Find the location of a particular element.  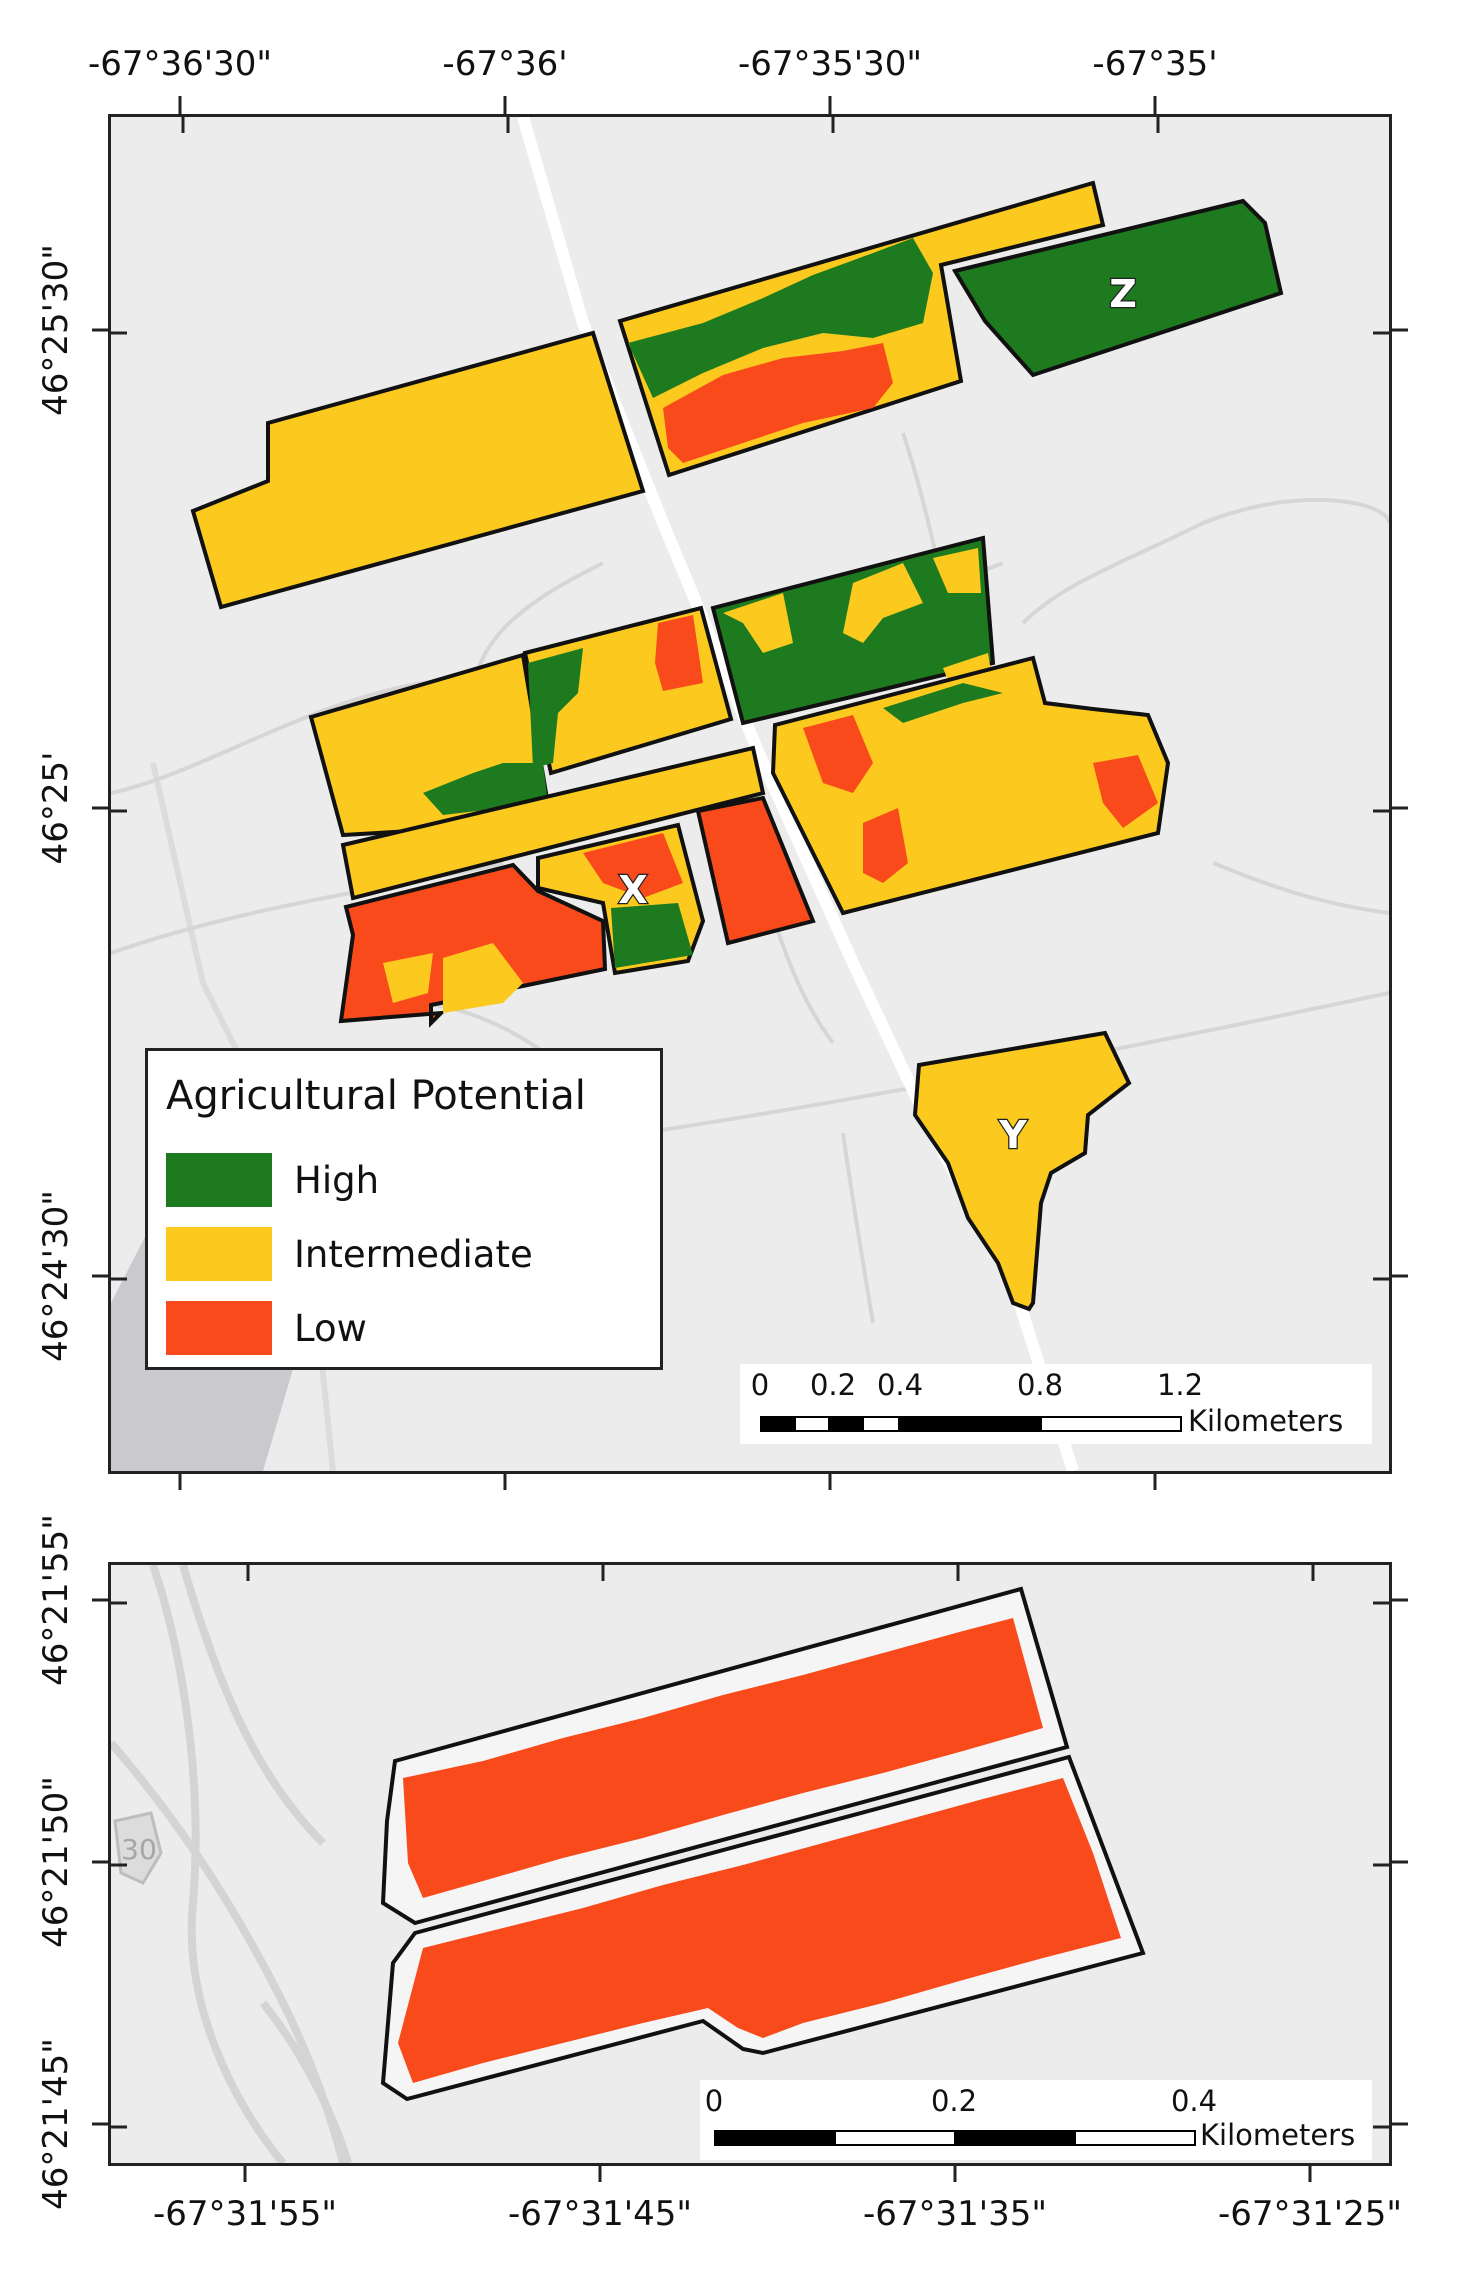

y-tick-left: 46°21'50" is located at coordinates (56, 1862).